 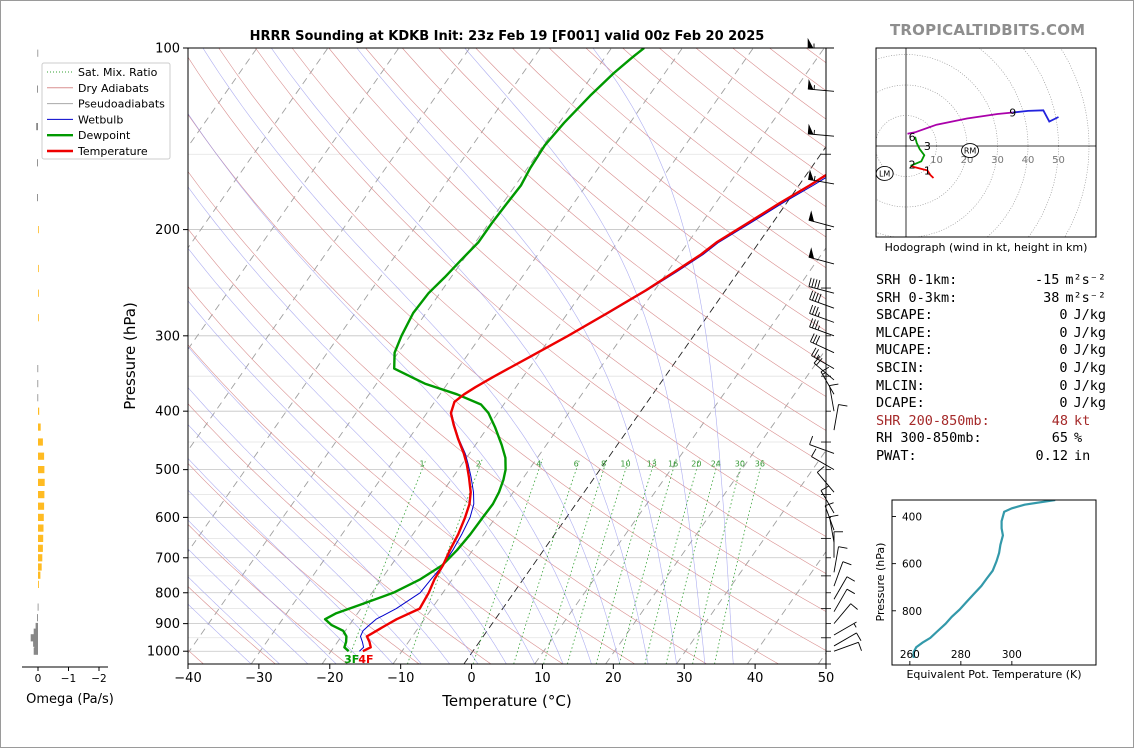 I want to click on wind-barbs, so click(x=834, y=344).